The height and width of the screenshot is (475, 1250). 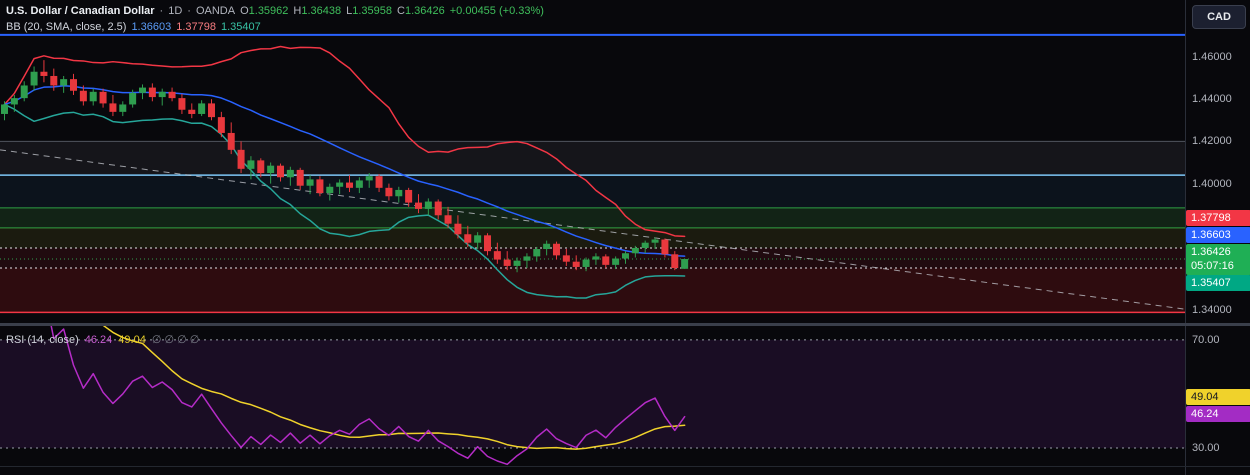 What do you see at coordinates (1218, 283) in the screenshot?
I see `bb-lower-badge: 1.35407` at bounding box center [1218, 283].